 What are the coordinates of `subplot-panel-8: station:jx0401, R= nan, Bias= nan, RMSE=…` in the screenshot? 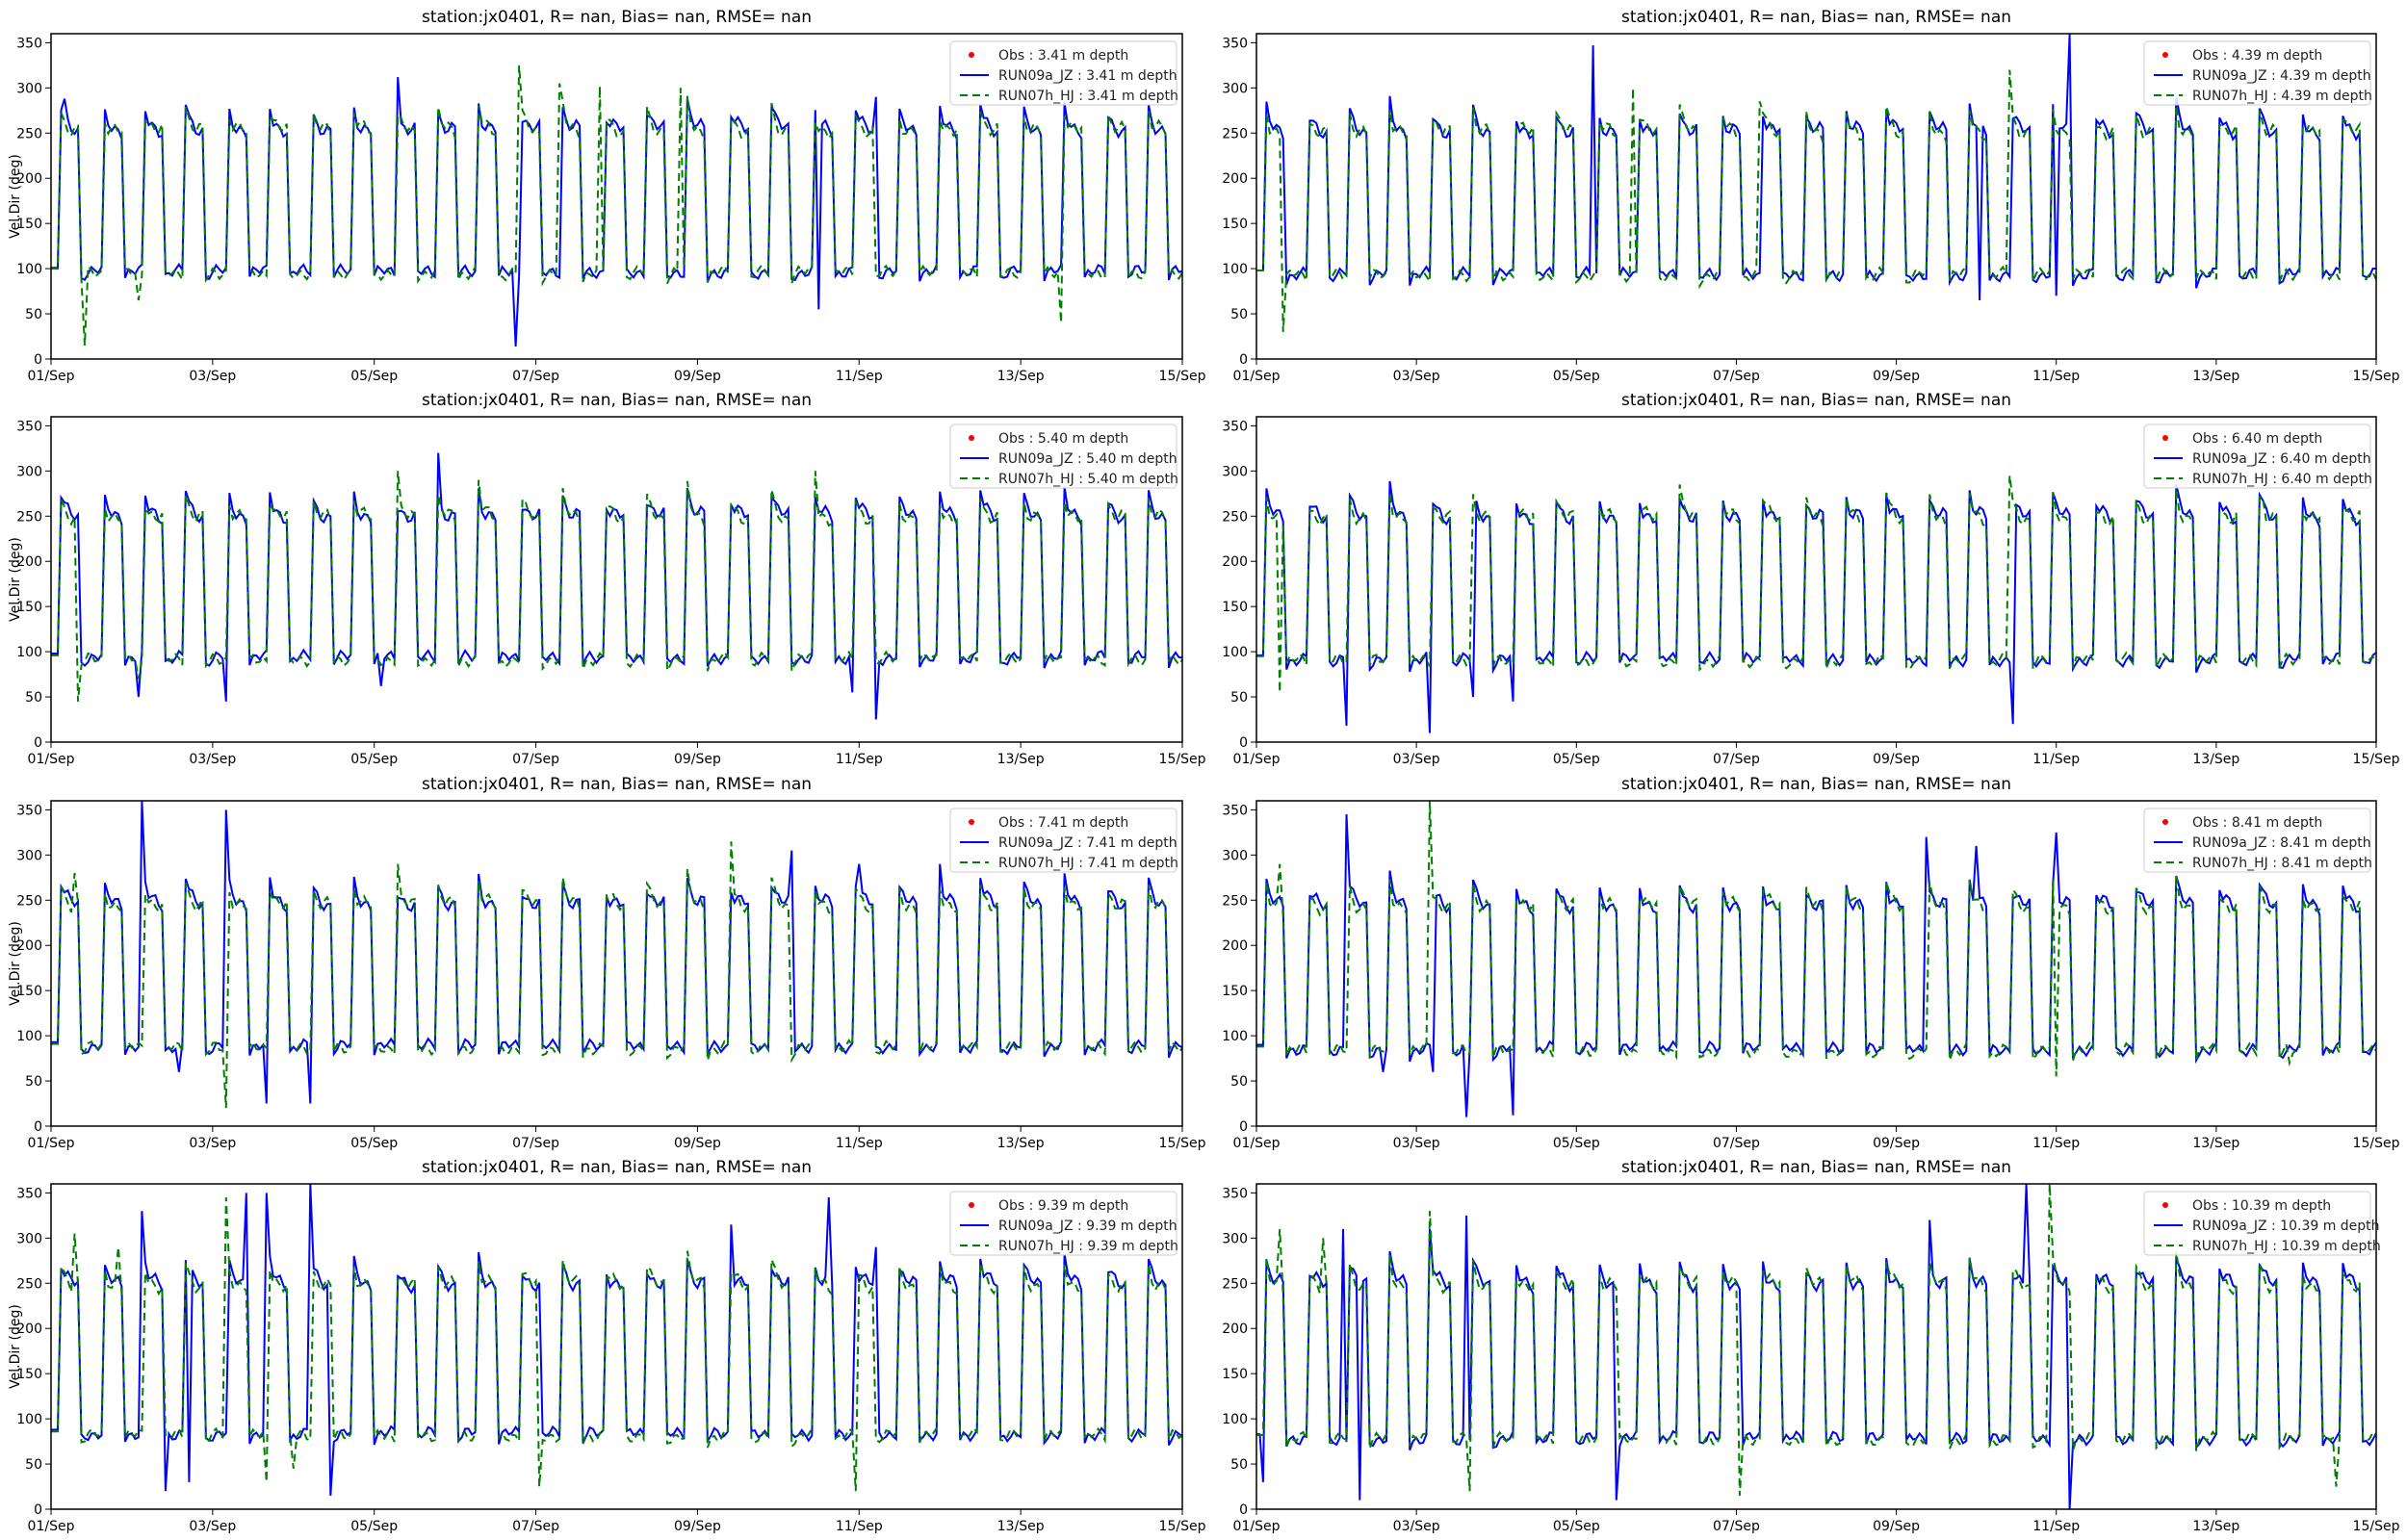 It's located at (1810, 1346).